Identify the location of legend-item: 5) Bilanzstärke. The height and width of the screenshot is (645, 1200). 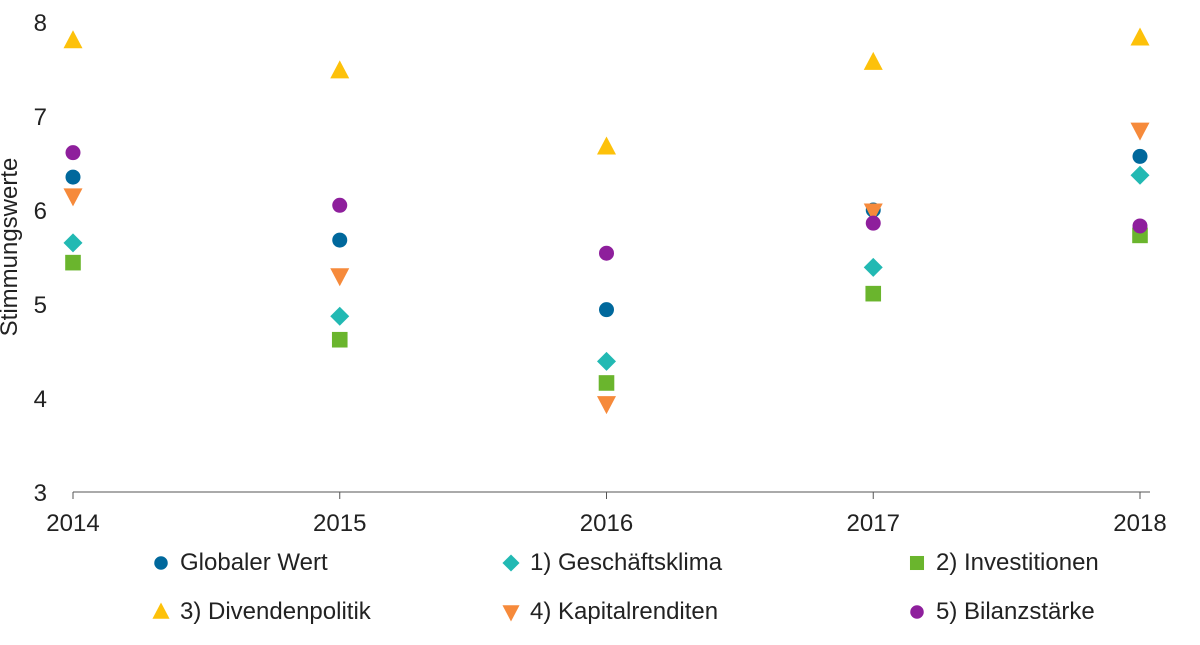
(1000, 612).